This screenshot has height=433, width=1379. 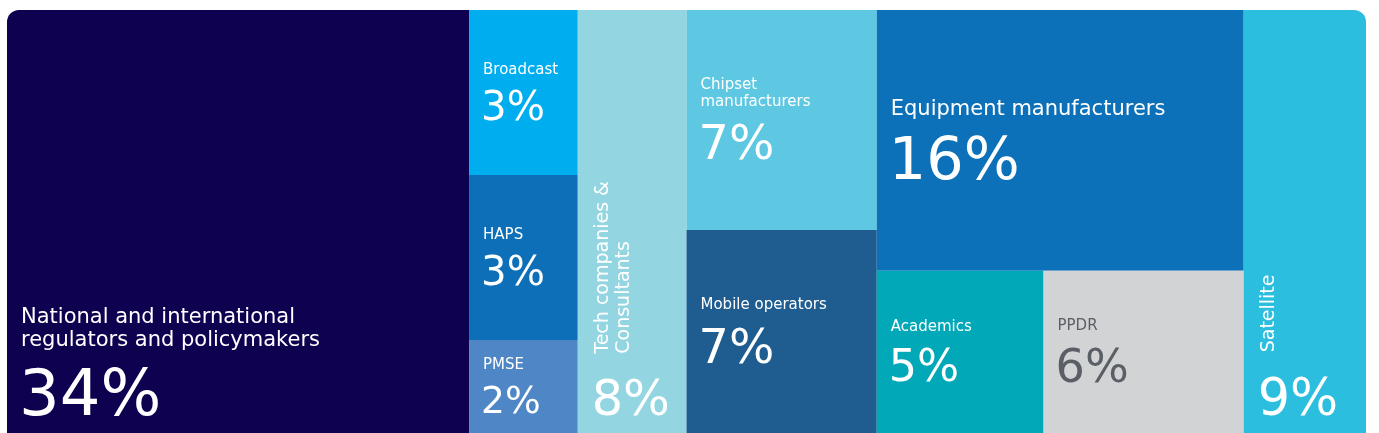 I want to click on category-label: Tech companies & Consultants, so click(x=611, y=267).